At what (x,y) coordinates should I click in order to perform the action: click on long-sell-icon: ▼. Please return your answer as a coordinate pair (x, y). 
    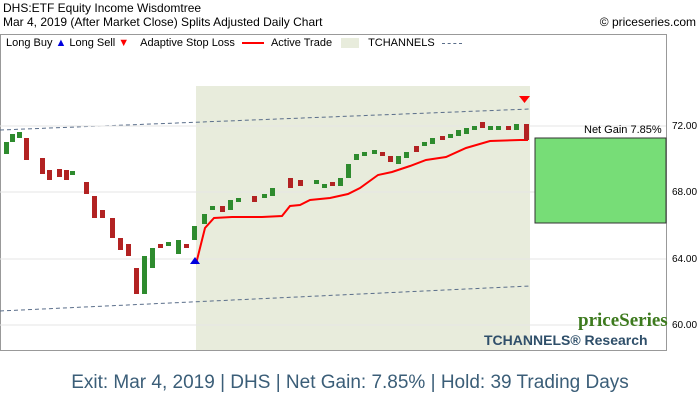
    Looking at the image, I should click on (124, 43).